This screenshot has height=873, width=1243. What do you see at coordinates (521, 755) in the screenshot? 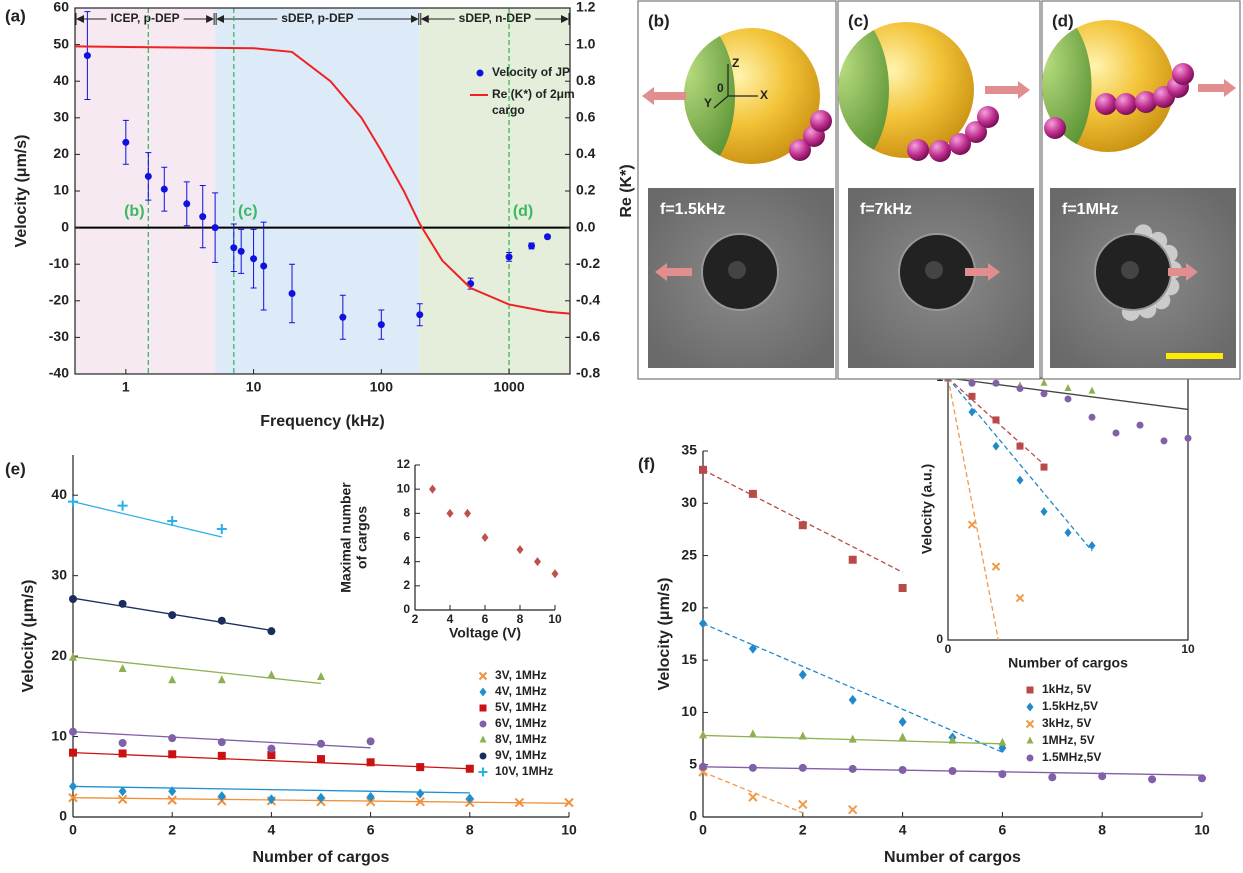
I see `legend-label: 9V, 1MHz` at bounding box center [521, 755].